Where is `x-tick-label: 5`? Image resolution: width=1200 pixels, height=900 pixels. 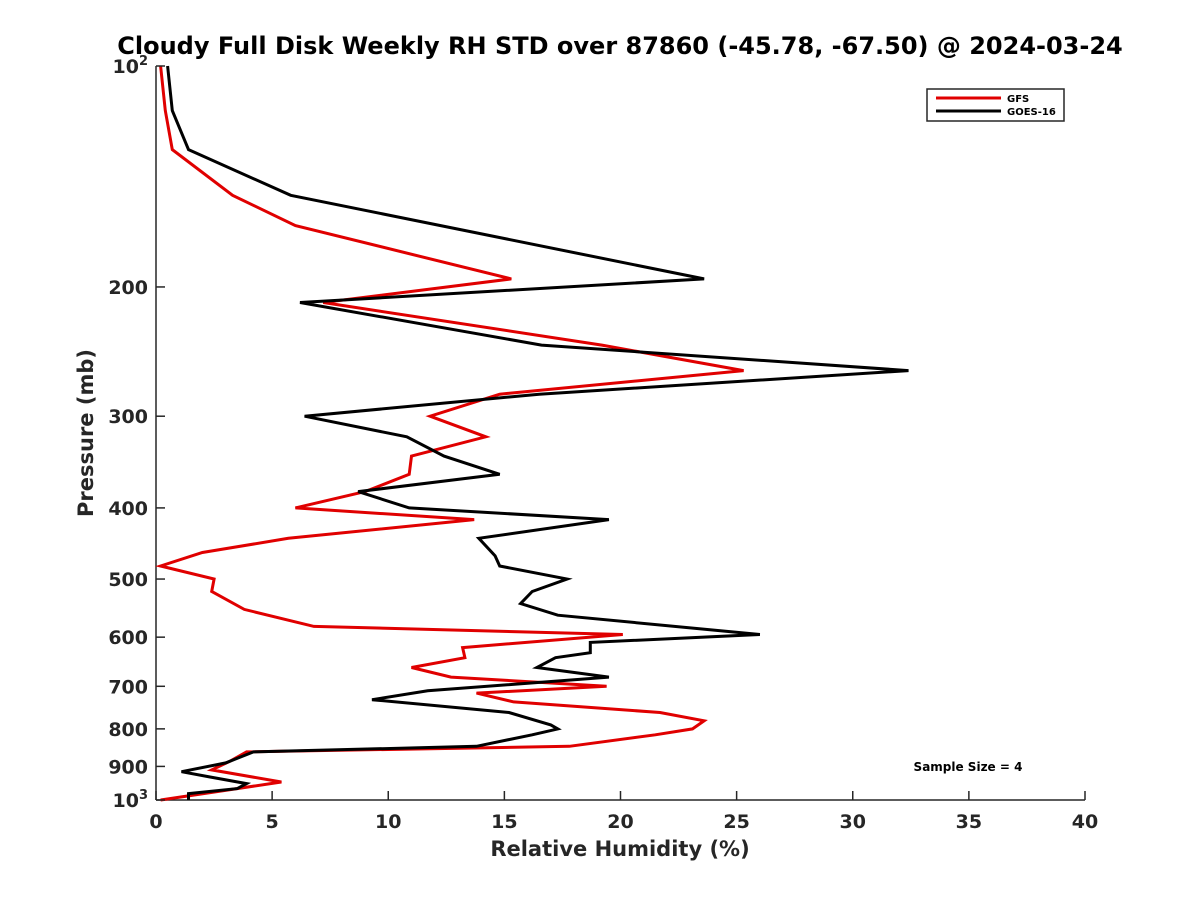
x-tick-label: 5 is located at coordinates (272, 822).